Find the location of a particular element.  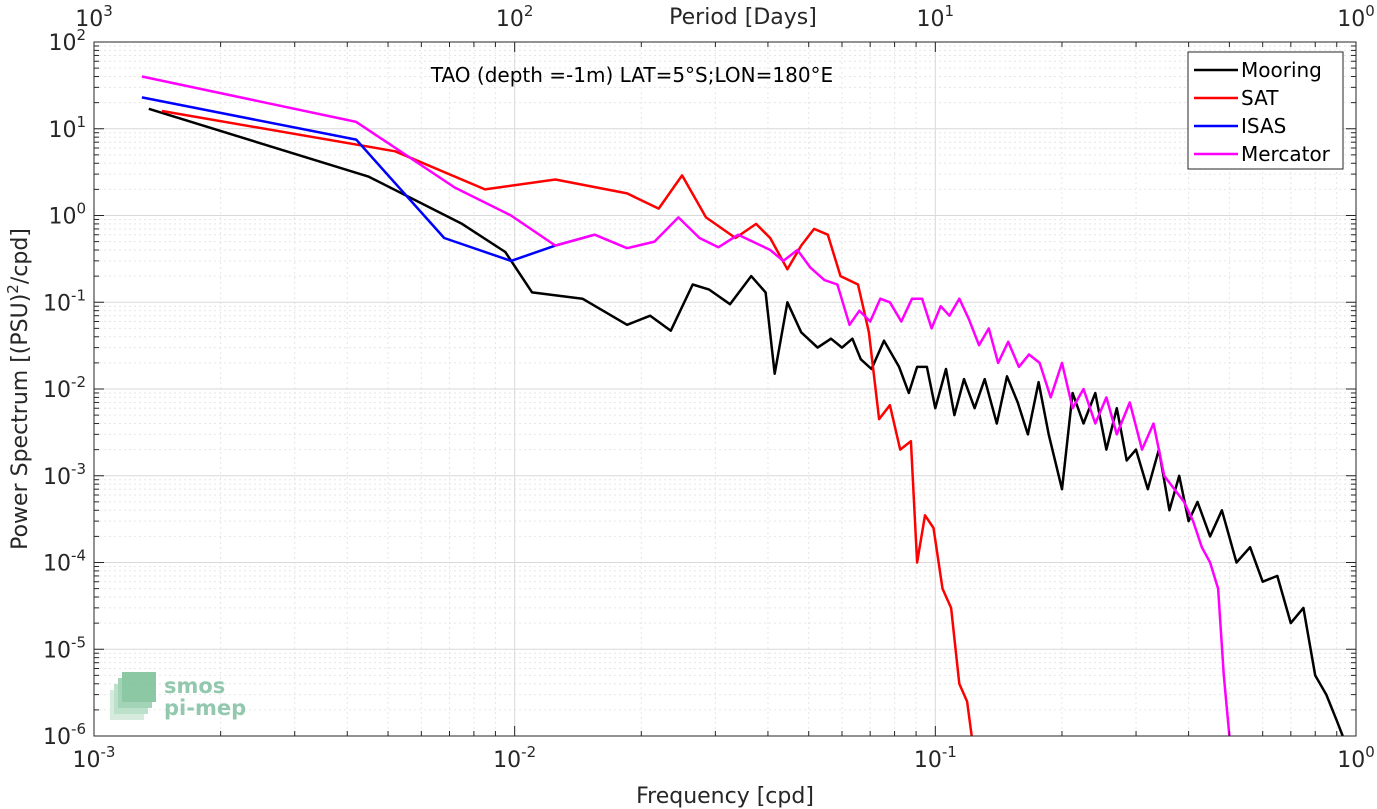

legend-box is located at coordinates (1265, 110).